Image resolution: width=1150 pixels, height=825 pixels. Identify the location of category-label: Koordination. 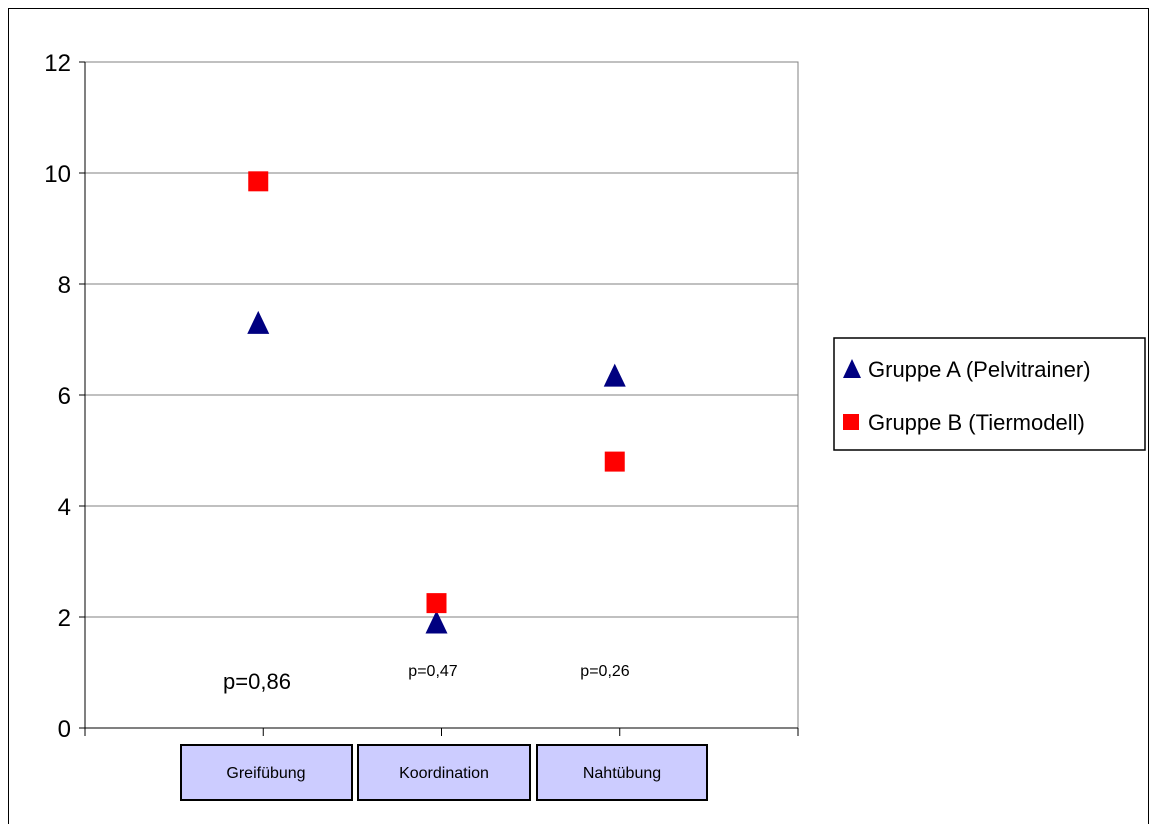
(444, 773).